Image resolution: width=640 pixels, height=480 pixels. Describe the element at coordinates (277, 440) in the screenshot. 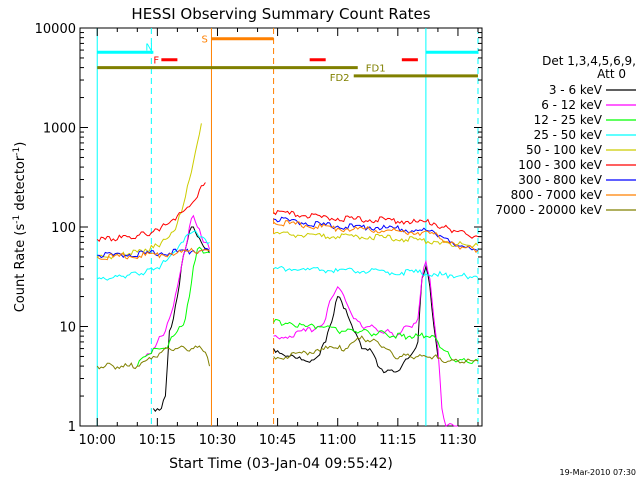

I see `x-tick-label-3: 10:45` at that location.